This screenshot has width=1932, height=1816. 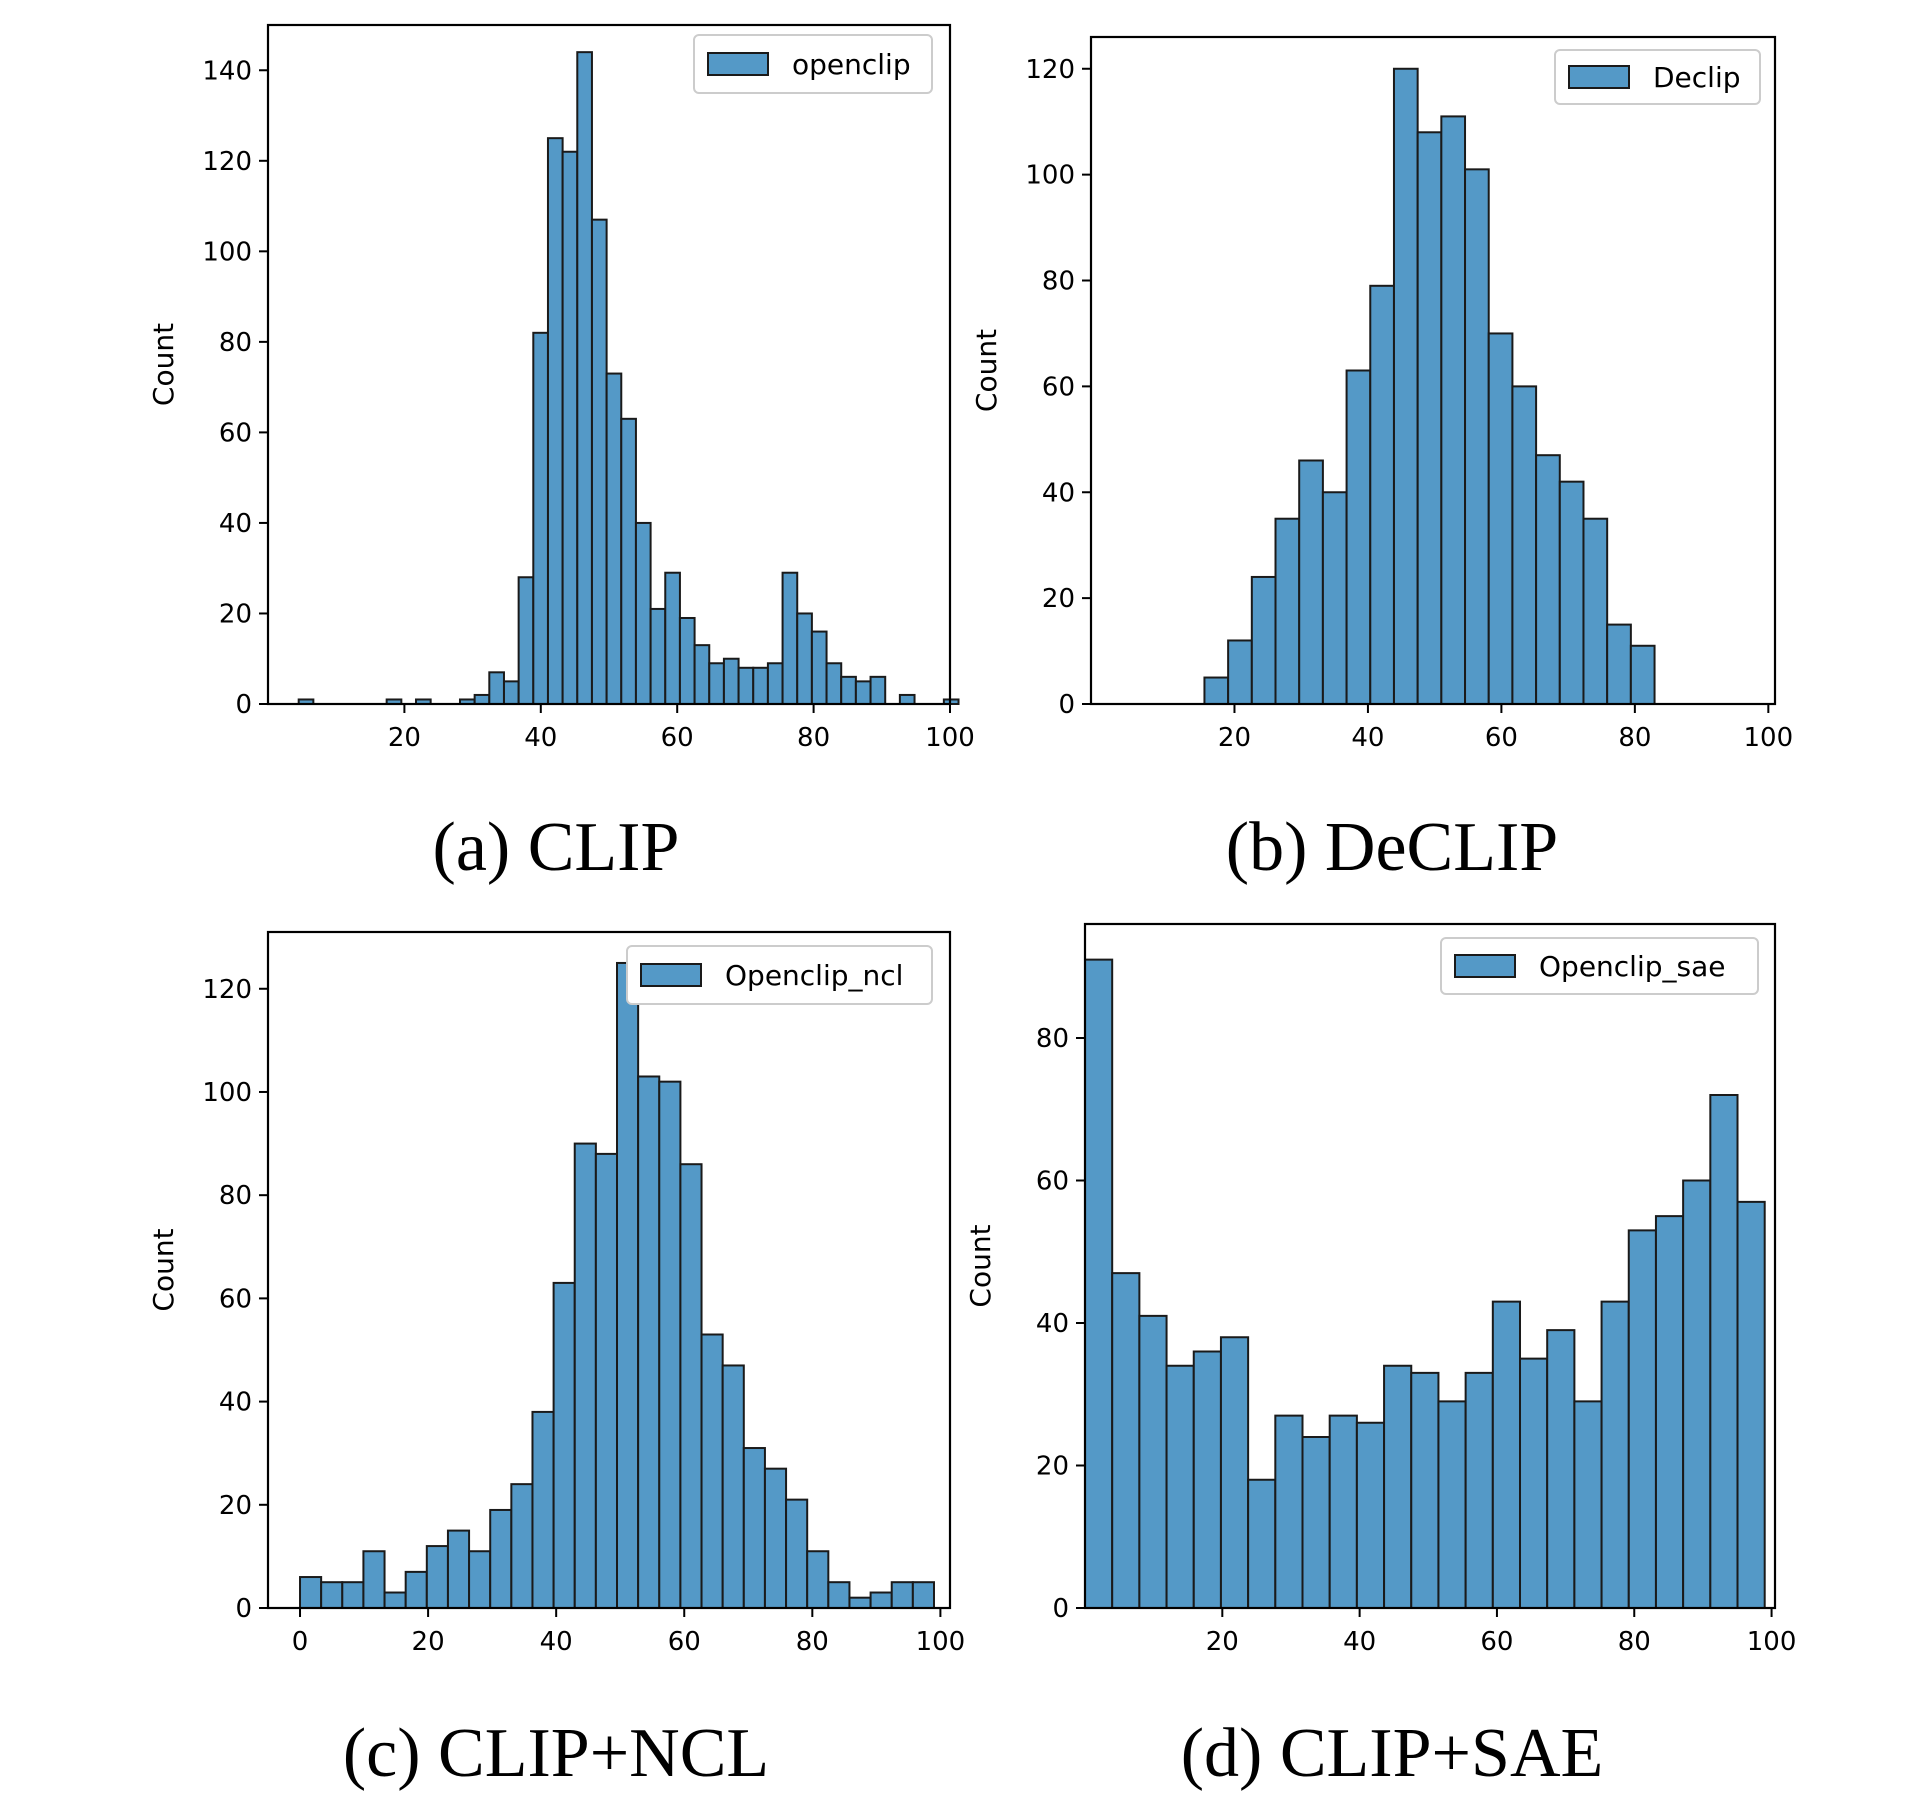 I want to click on y-axis-label: Count, so click(x=163, y=1269).